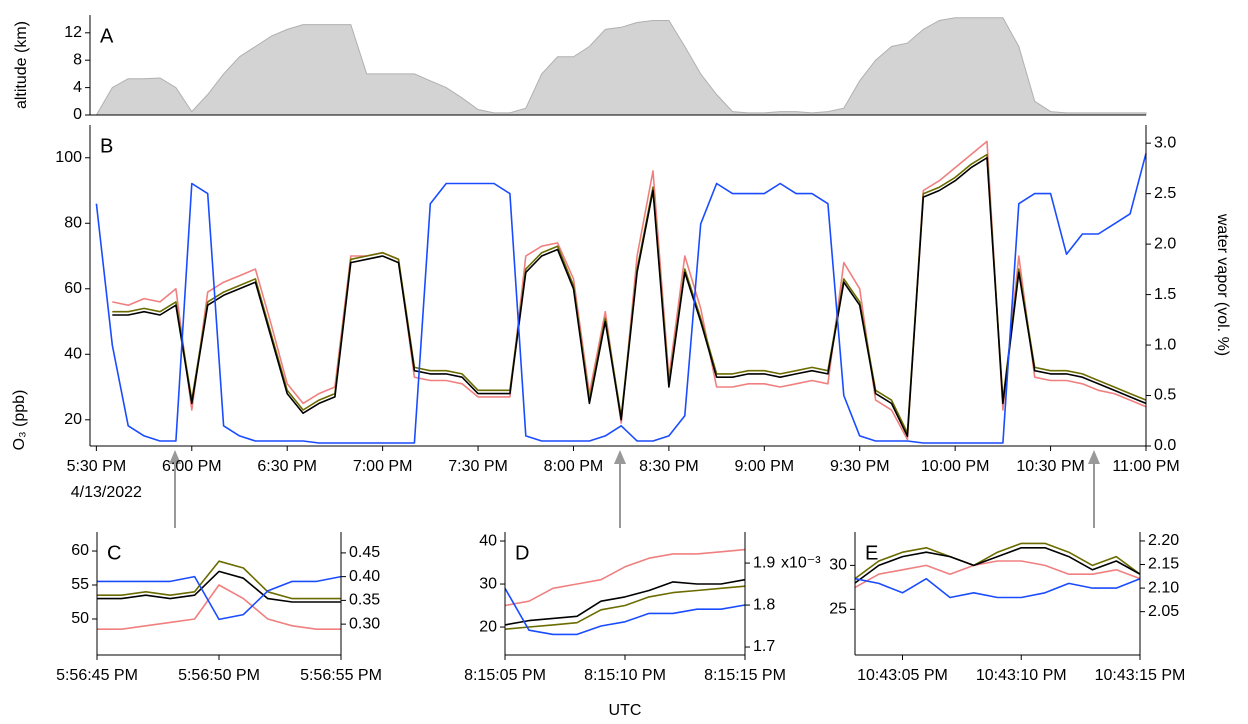 This screenshot has height=724, width=1248. I want to click on x-tick-label: 9:30 PM, so click(860, 466).